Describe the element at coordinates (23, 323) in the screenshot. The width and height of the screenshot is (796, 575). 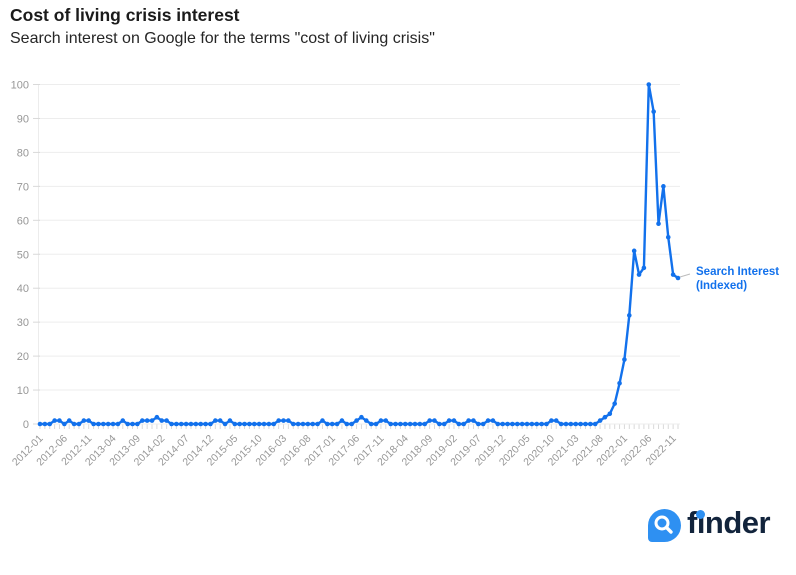
I see `svg-text: 30` at that location.